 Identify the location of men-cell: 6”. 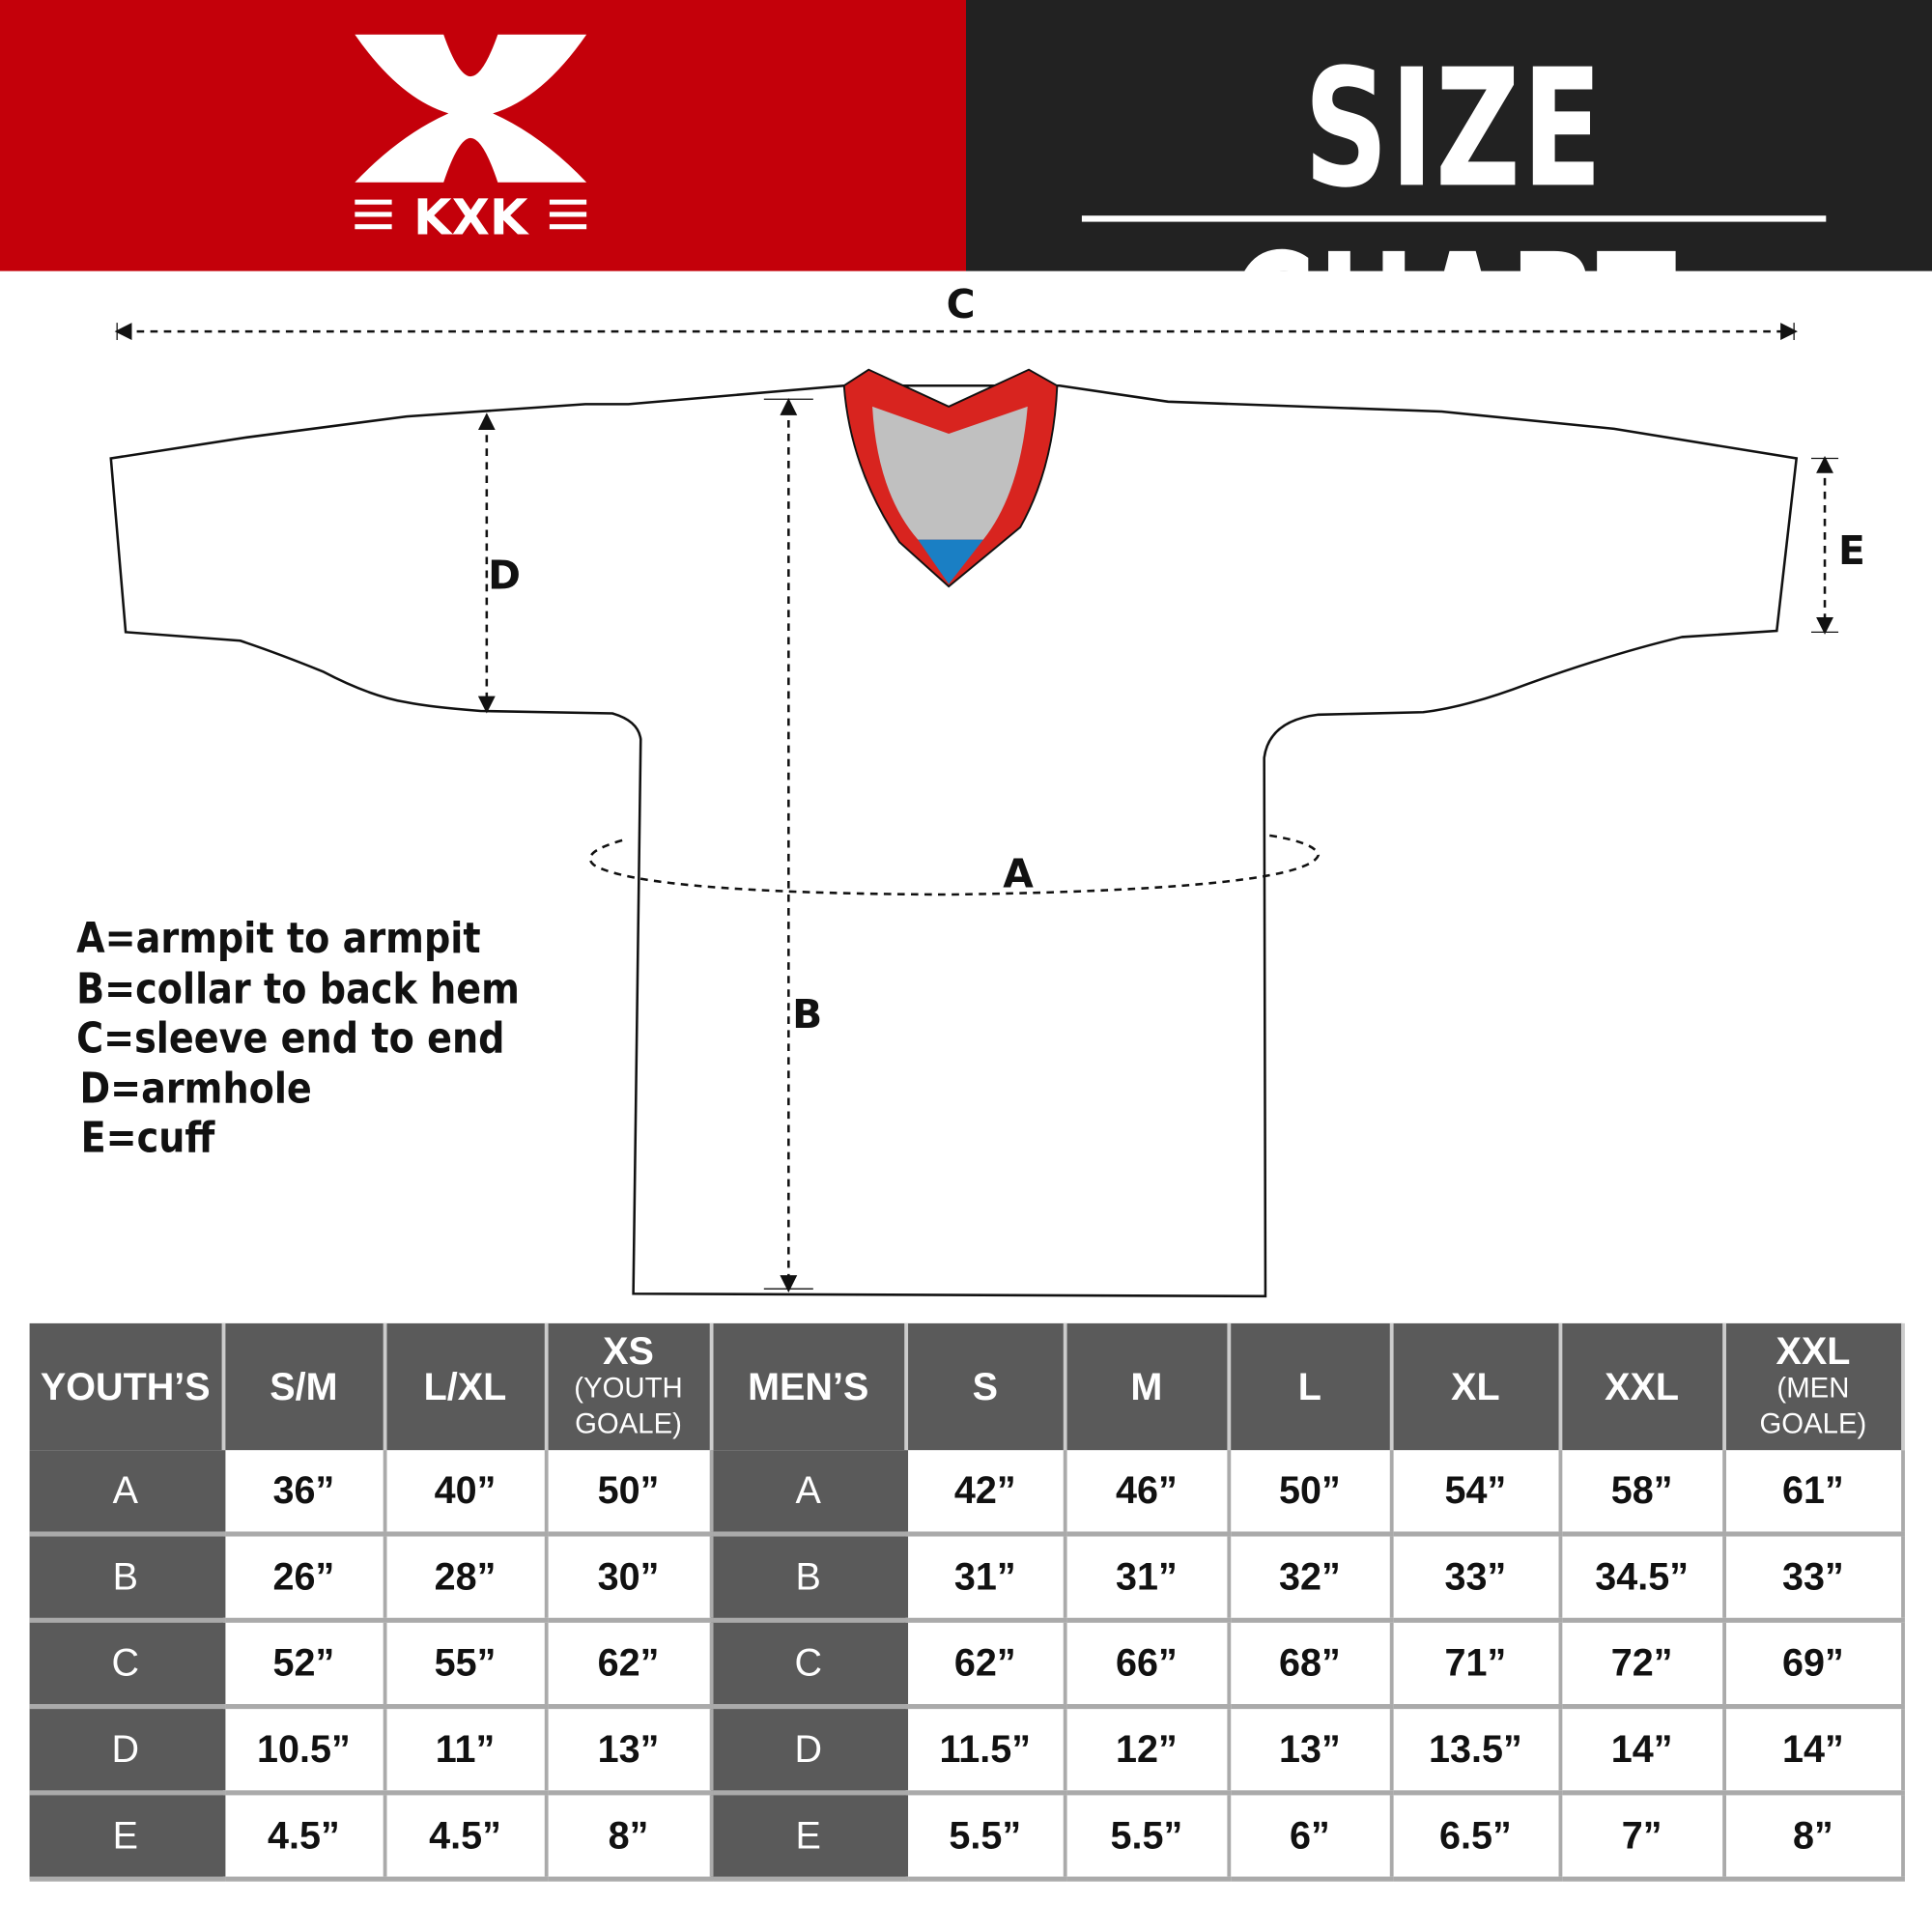
(1310, 1837).